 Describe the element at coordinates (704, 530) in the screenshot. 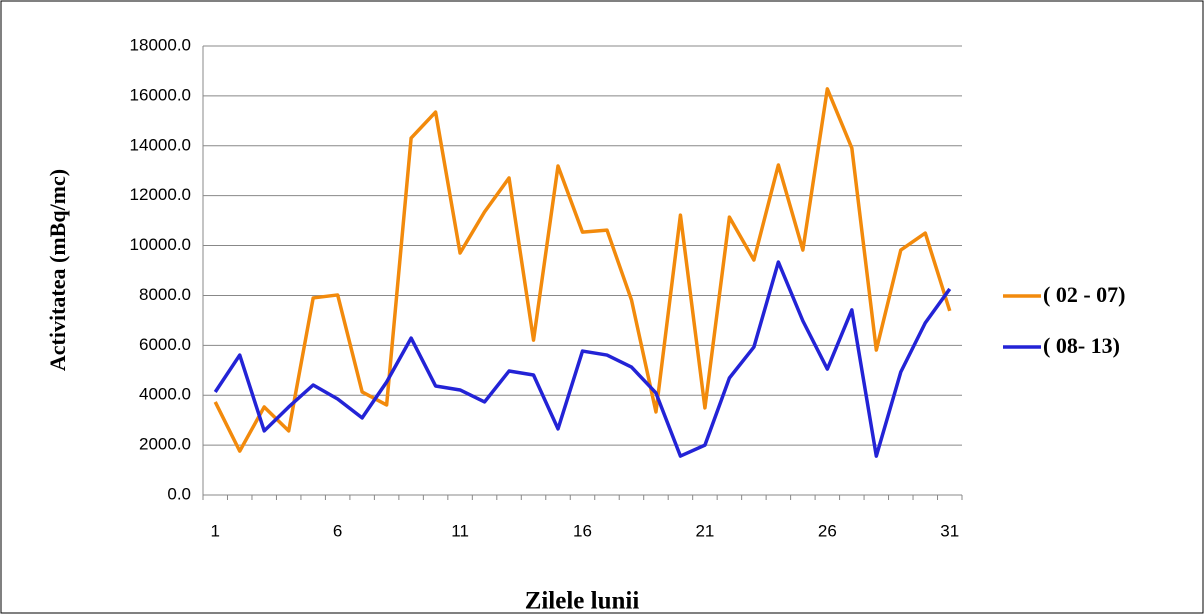

I see `x-tick-label: 21` at that location.